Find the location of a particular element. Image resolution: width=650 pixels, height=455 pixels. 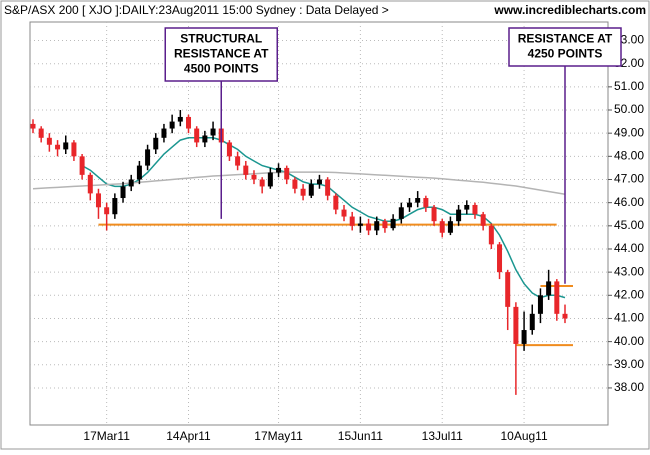

annotation-text: 4250 POINTS is located at coordinates (565, 54).